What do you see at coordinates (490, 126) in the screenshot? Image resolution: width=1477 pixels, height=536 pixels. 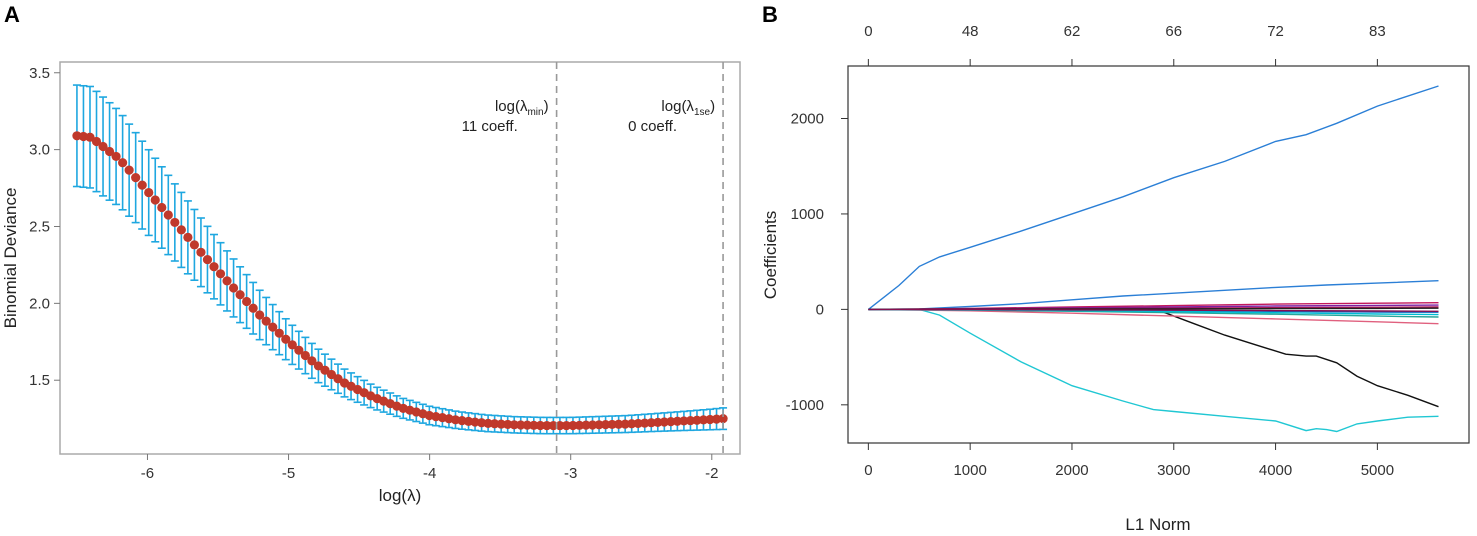 I see `panel-a-vline-coeff: 11 coeff.` at bounding box center [490, 126].